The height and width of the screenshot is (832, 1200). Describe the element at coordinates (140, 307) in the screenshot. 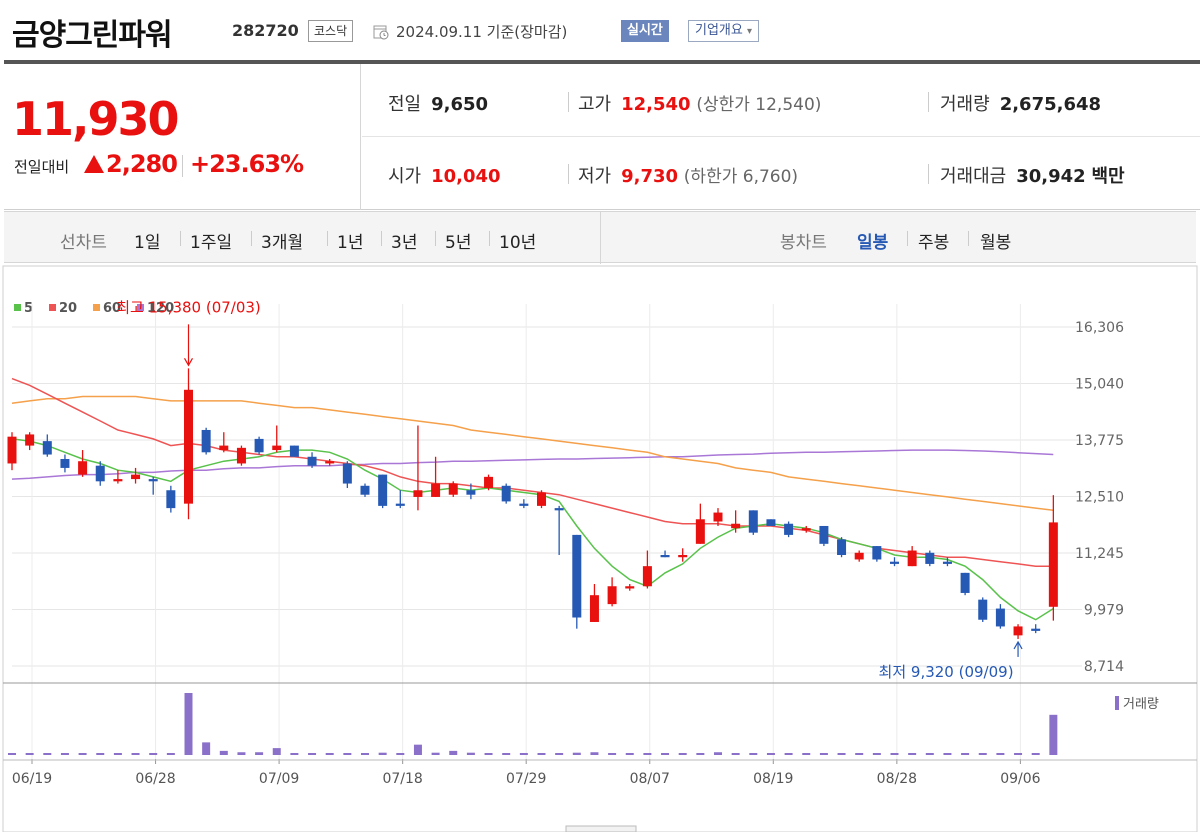

I see `legend-swatch` at that location.